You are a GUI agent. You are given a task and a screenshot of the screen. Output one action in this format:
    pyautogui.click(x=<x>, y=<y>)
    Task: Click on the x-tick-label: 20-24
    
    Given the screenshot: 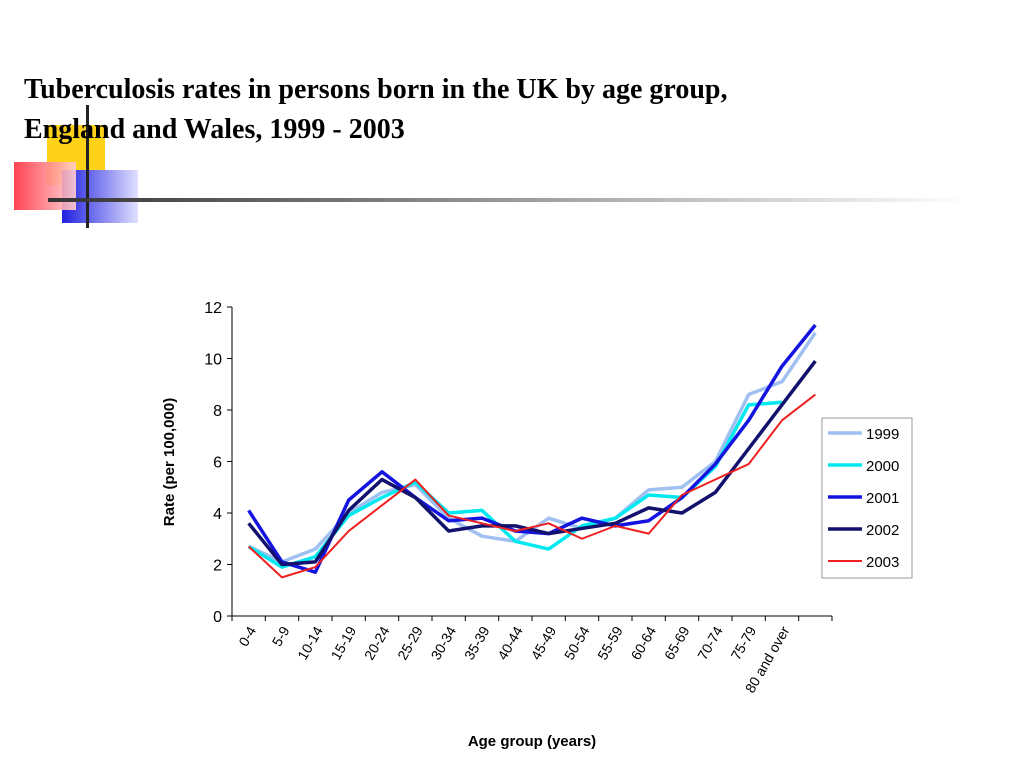 What is the action you would take?
    pyautogui.click(x=377, y=642)
    